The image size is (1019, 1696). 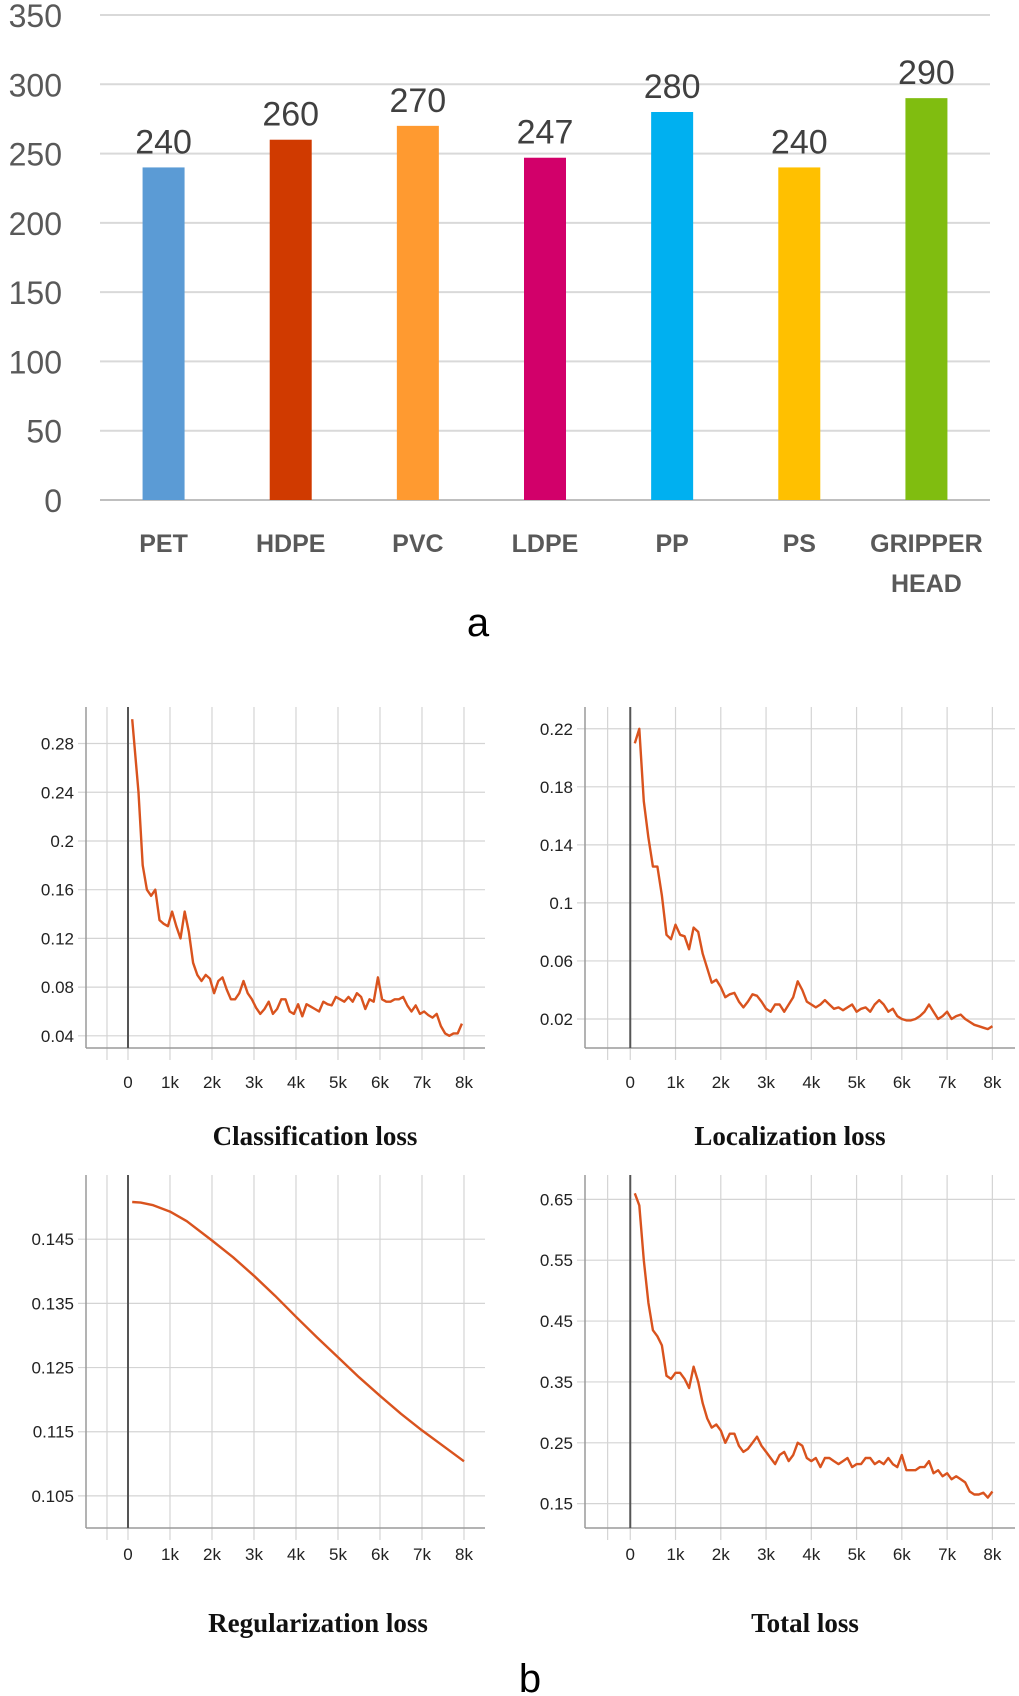 I want to click on bar-value-label: 247, so click(x=545, y=133).